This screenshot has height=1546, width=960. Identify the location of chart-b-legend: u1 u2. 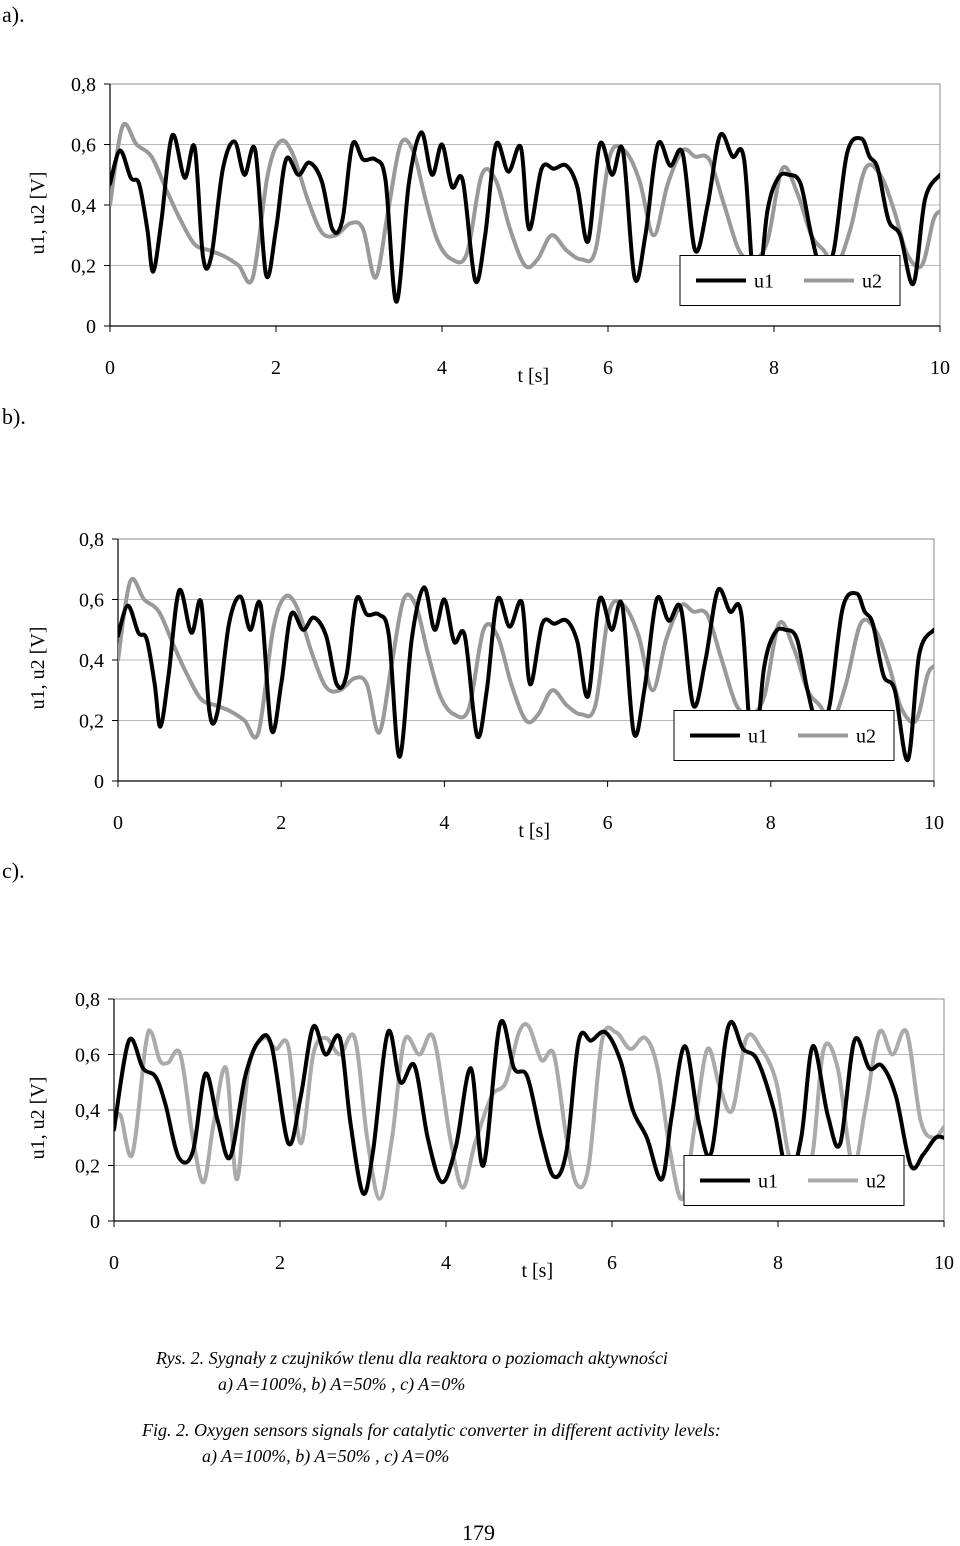
(784, 735).